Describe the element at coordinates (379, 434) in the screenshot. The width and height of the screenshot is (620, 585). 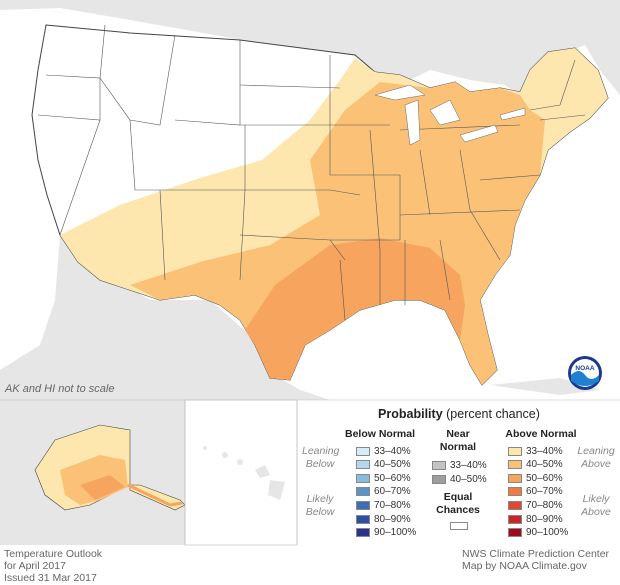
I see `below-normal-heading: Below Normal` at that location.